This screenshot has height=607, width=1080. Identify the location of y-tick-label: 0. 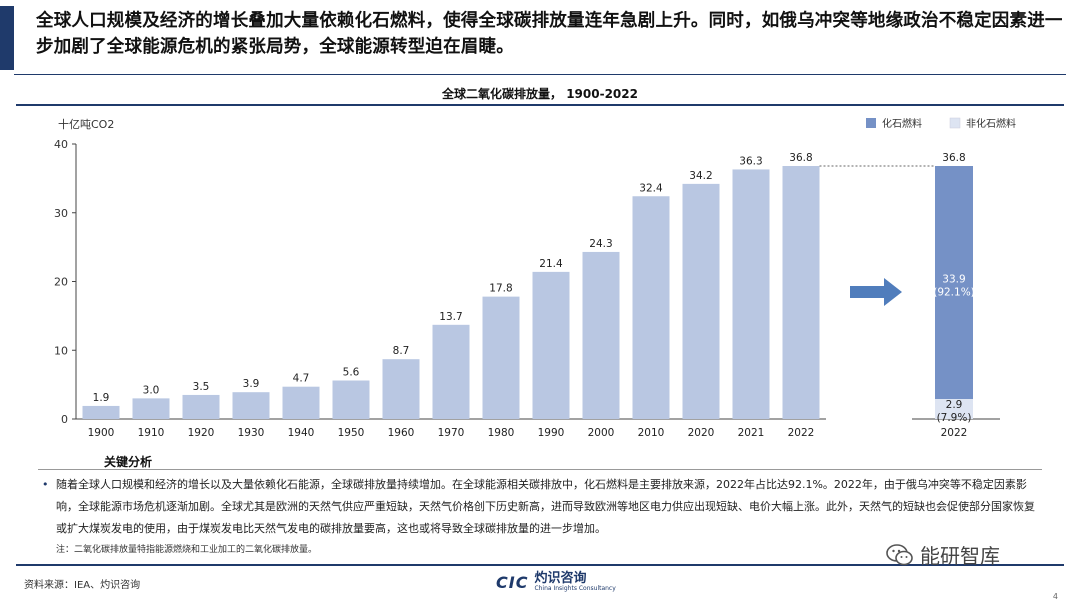
(64, 419).